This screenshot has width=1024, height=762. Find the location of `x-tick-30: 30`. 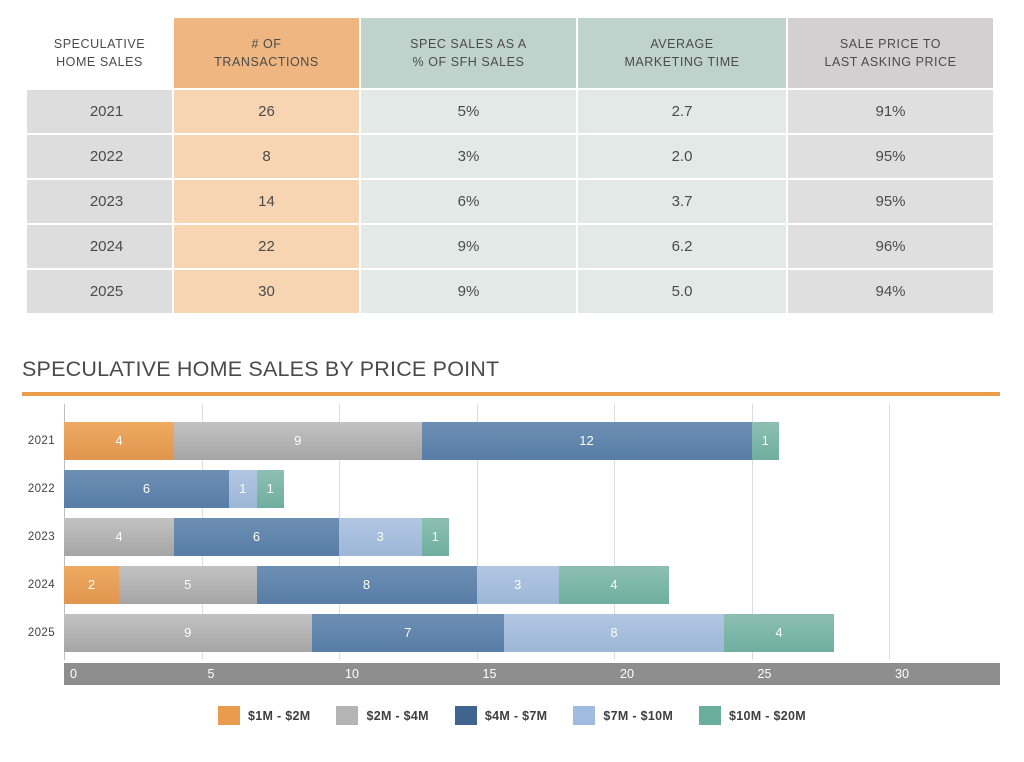

x-tick-30: 30 is located at coordinates (902, 674).